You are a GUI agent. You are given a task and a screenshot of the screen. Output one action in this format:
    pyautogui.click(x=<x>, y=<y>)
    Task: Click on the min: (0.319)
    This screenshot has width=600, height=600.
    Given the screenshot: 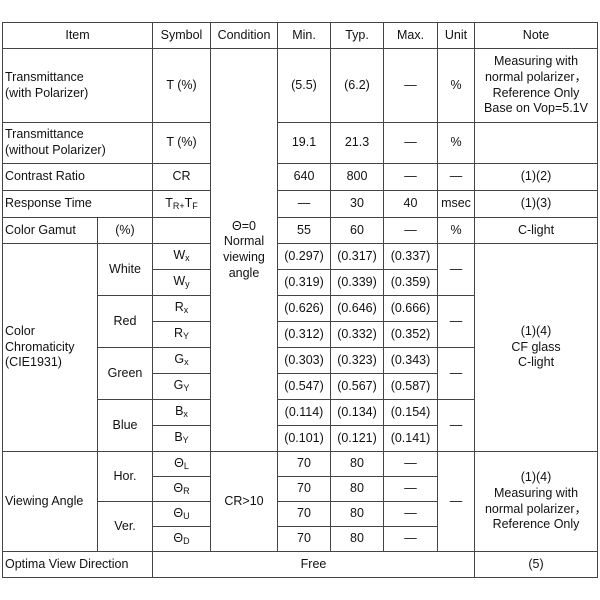 What is the action you would take?
    pyautogui.click(x=304, y=282)
    